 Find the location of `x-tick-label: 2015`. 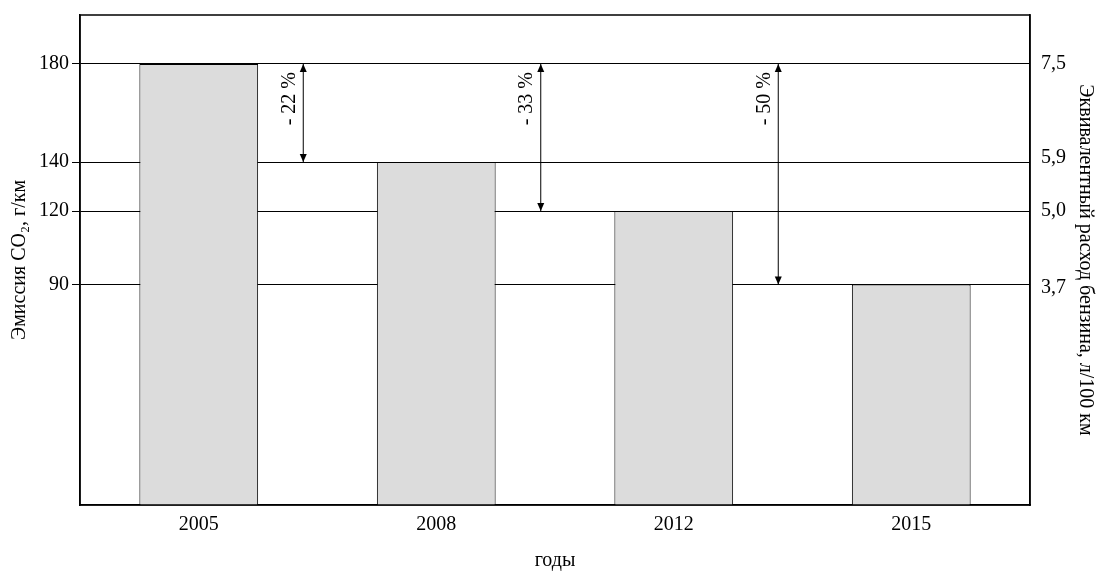

x-tick-label: 2015 is located at coordinates (911, 523).